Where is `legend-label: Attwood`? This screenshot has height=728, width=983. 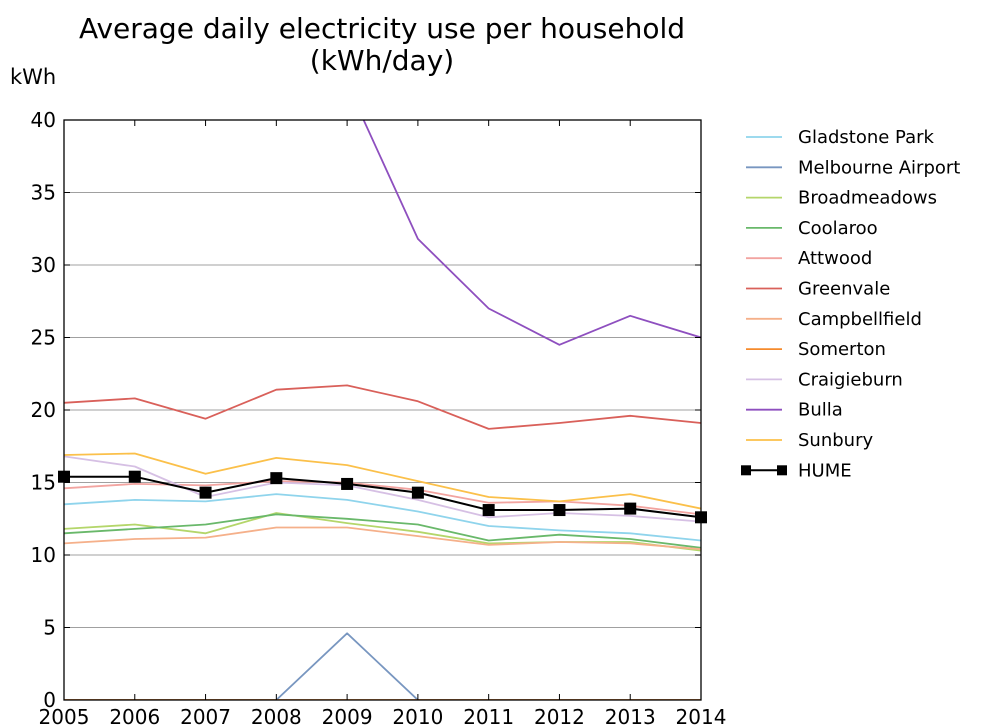
legend-label: Attwood is located at coordinates (835, 258).